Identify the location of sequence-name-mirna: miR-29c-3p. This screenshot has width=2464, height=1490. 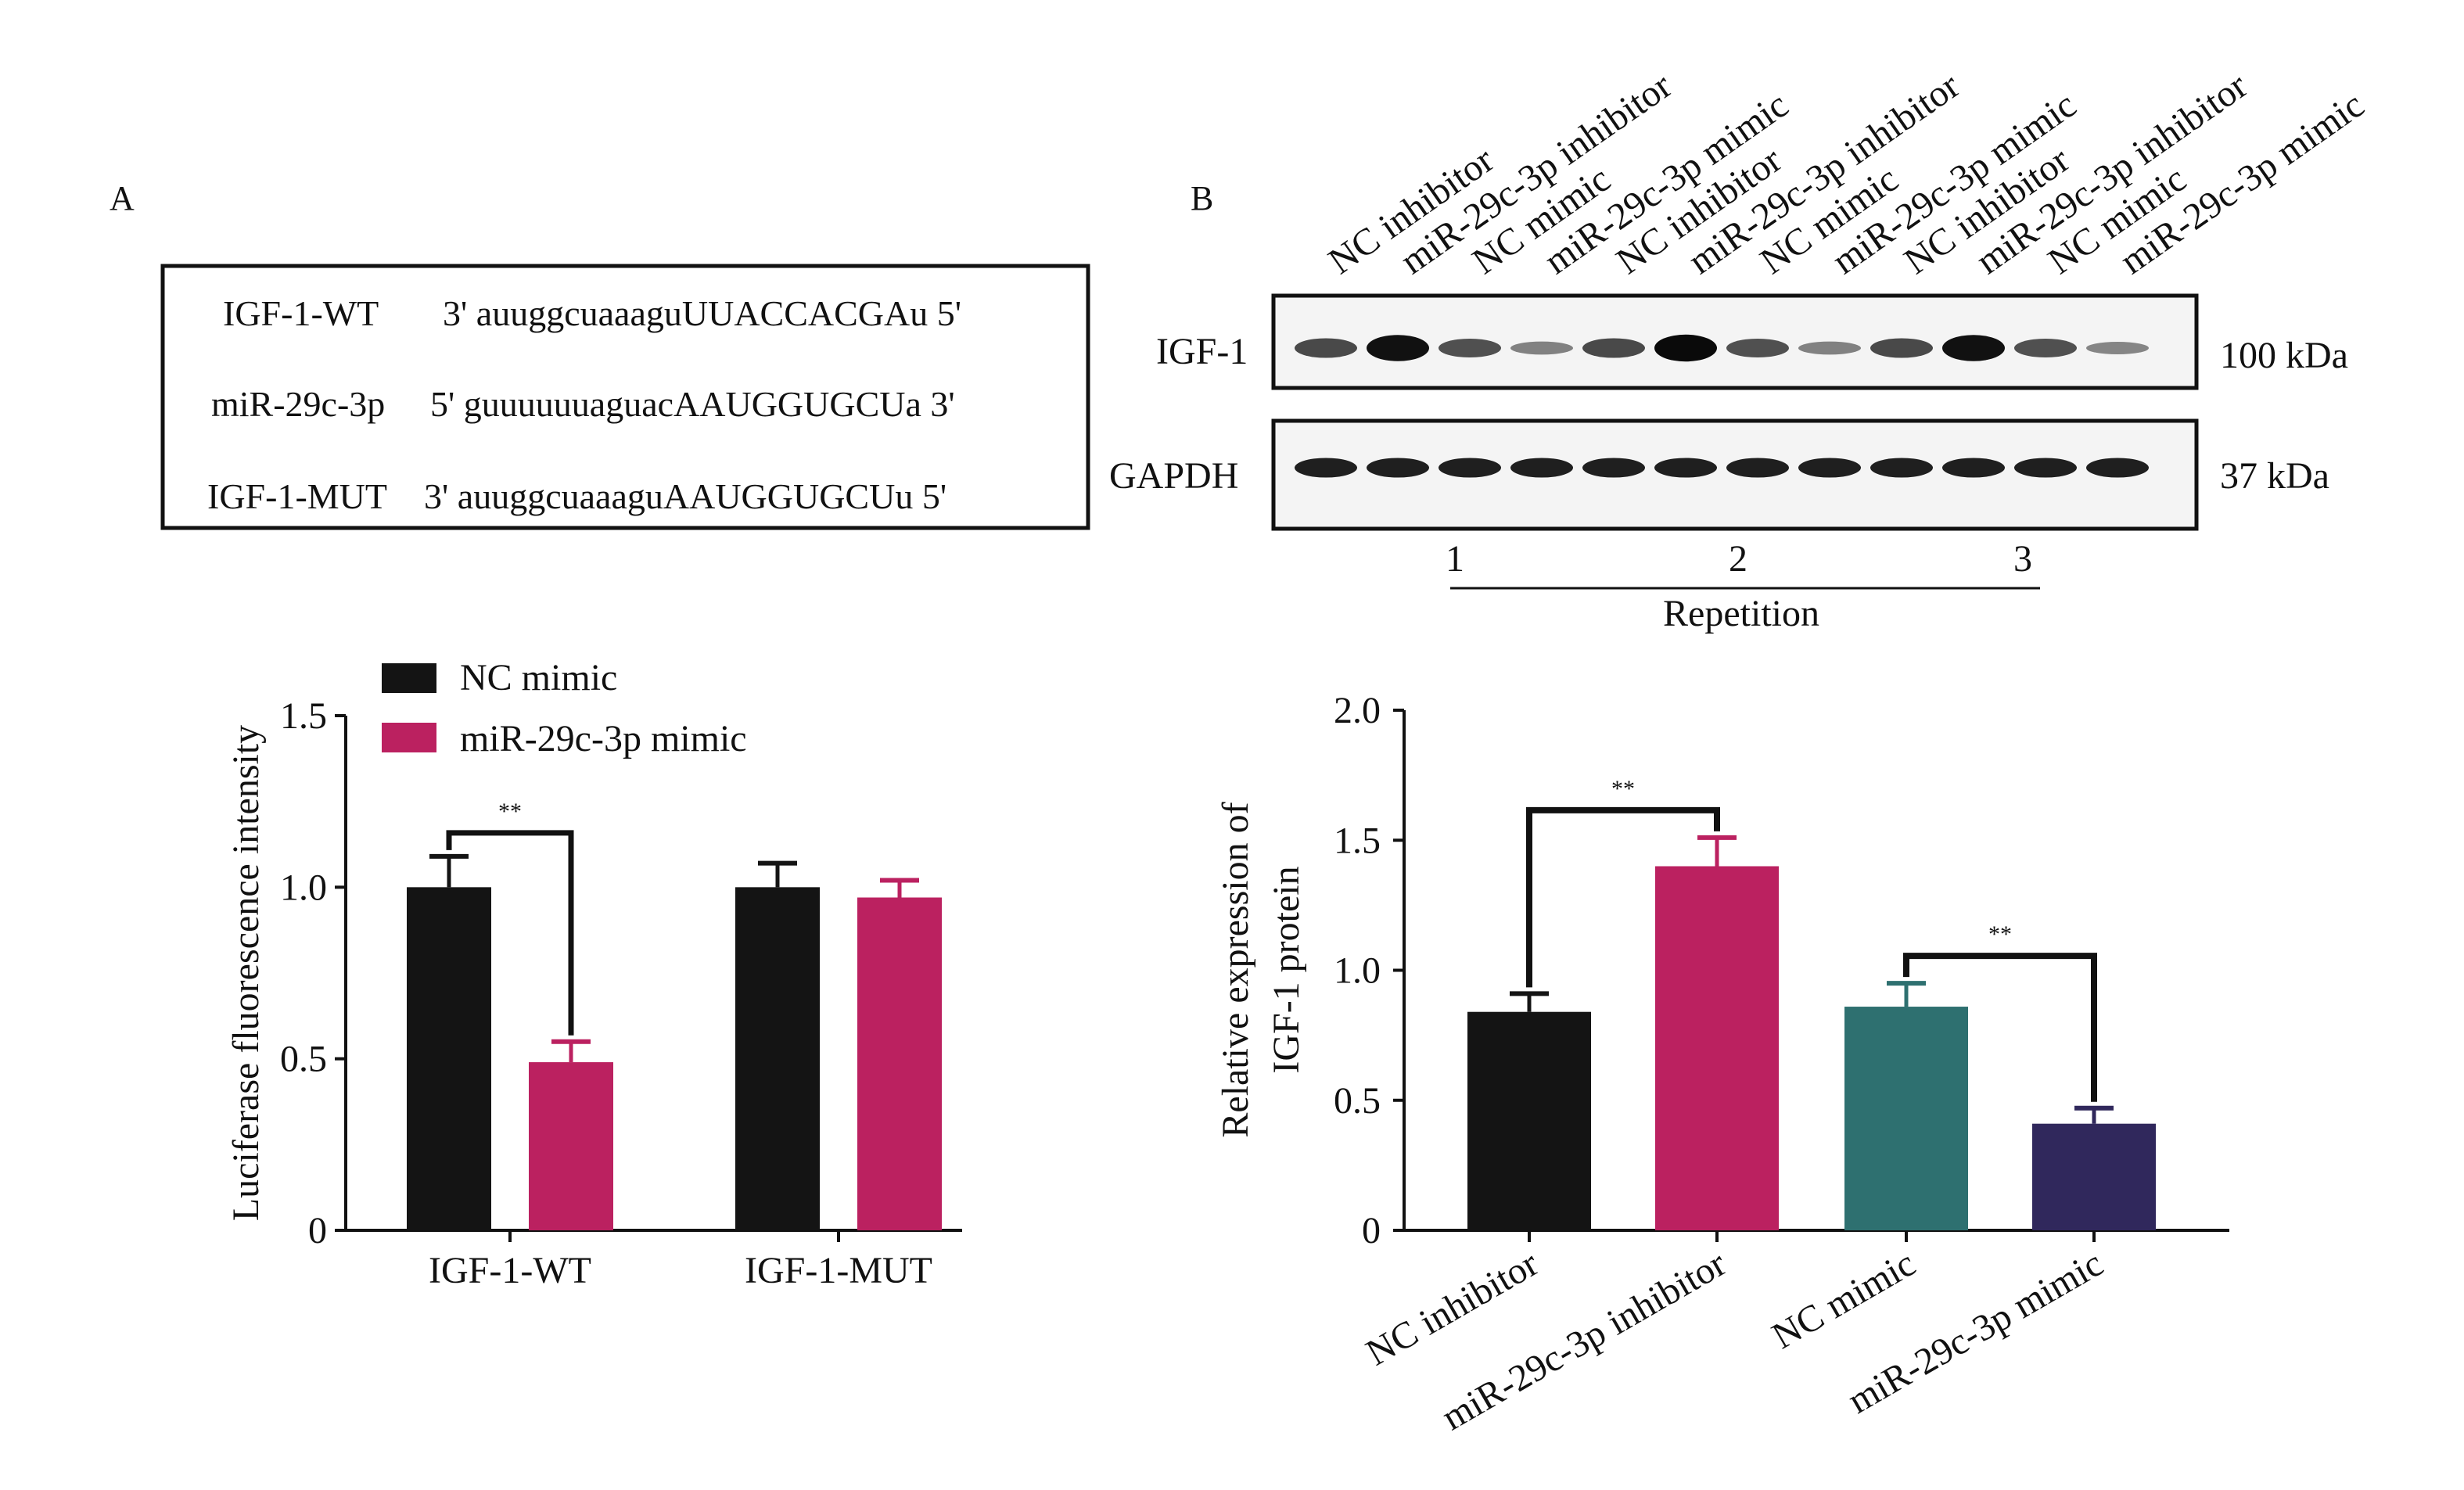
(298, 404).